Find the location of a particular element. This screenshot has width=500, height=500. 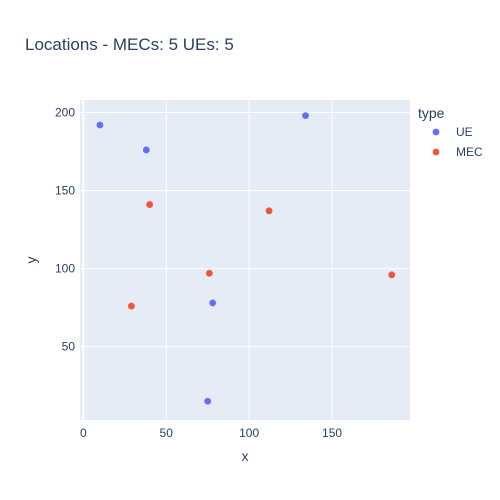

y-tick-label: 200 is located at coordinates (65, 112).